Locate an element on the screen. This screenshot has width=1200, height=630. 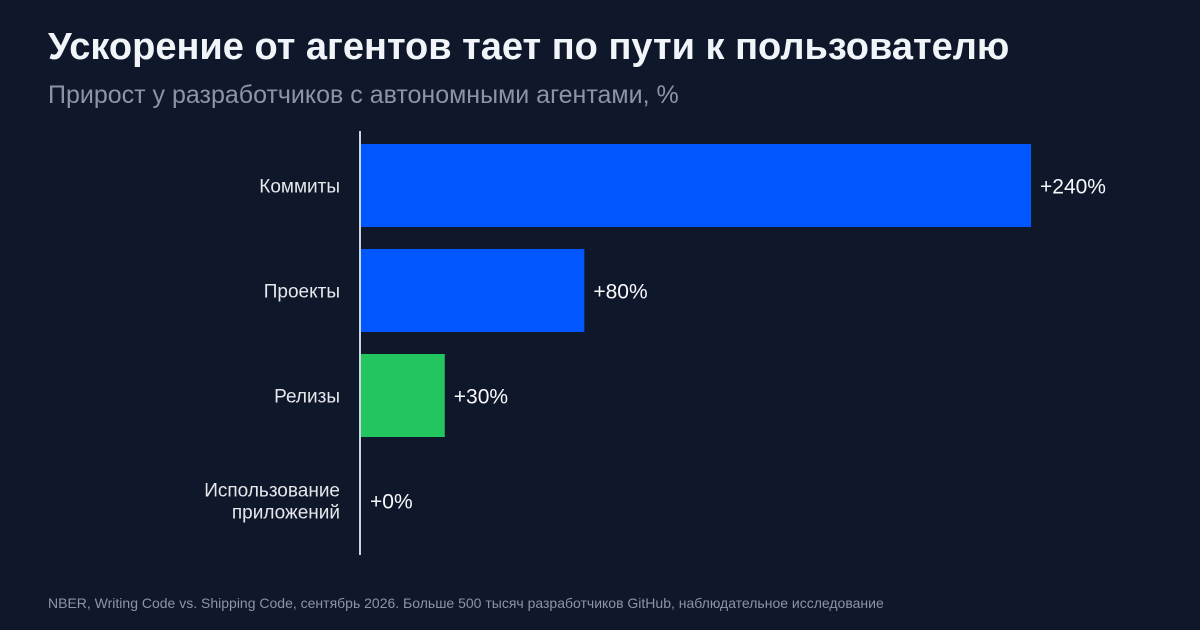
category-label-2: Проекты is located at coordinates (302, 292).